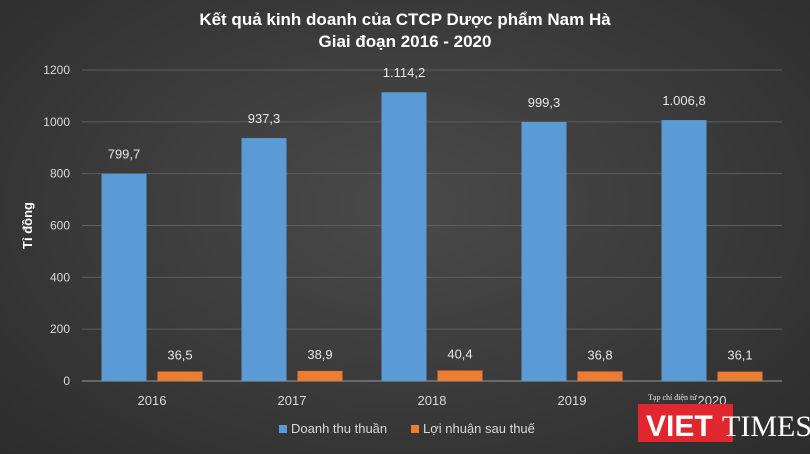  I want to click on data-label-revenue-2020: 1.006,8, so click(683, 100).